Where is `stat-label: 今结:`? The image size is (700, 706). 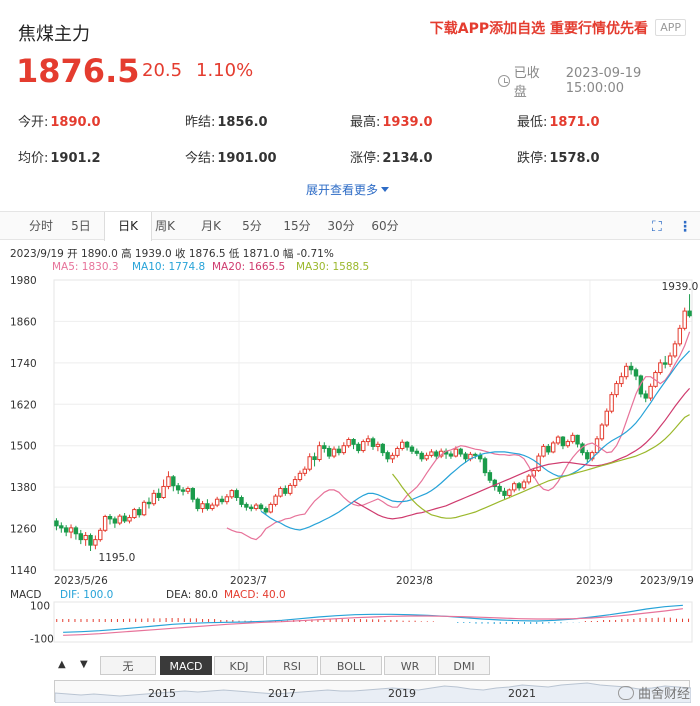 stat-label: 今结: is located at coordinates (200, 158).